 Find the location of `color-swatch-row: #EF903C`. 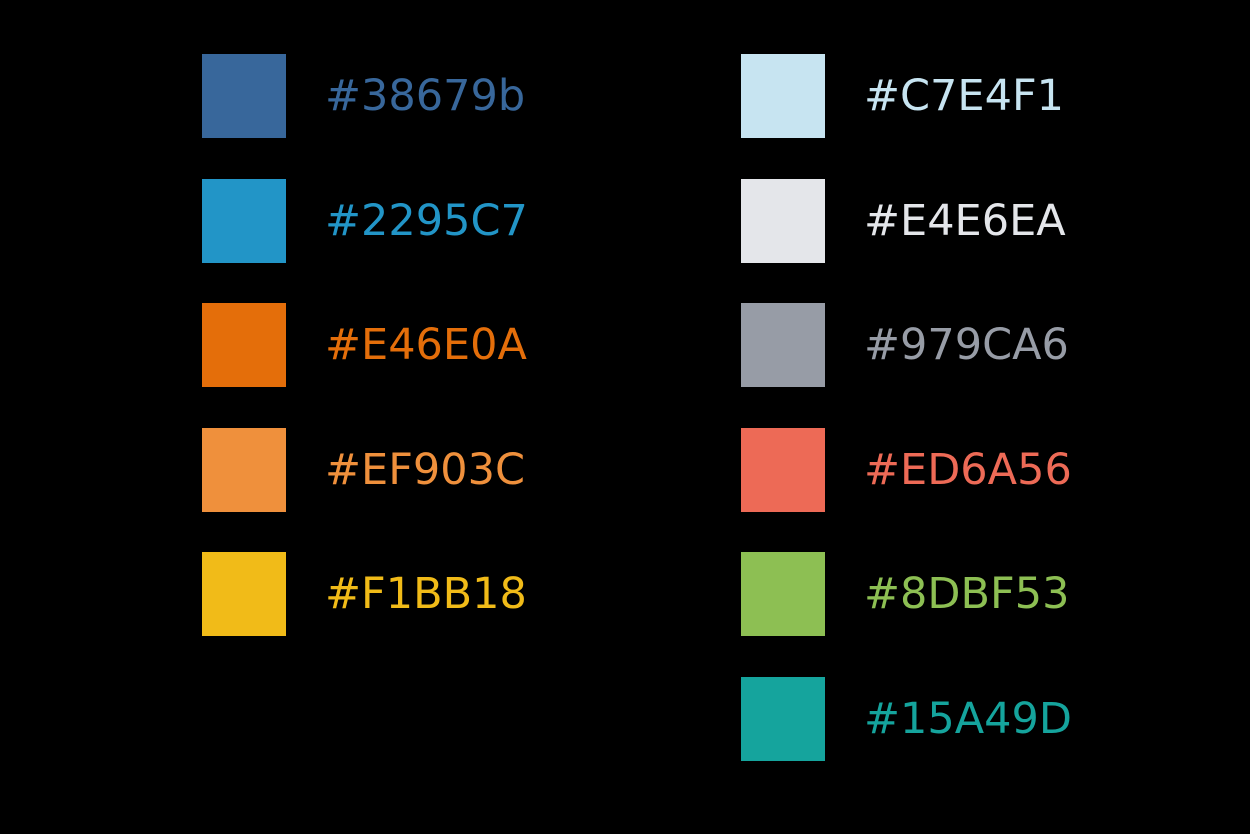

color-swatch-row: #EF903C is located at coordinates (365, 469).